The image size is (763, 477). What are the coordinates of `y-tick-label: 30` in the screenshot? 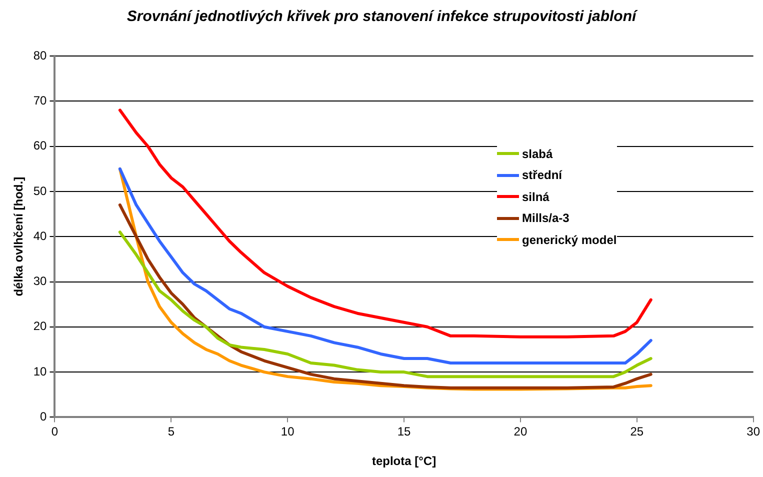 It's located at (40, 281).